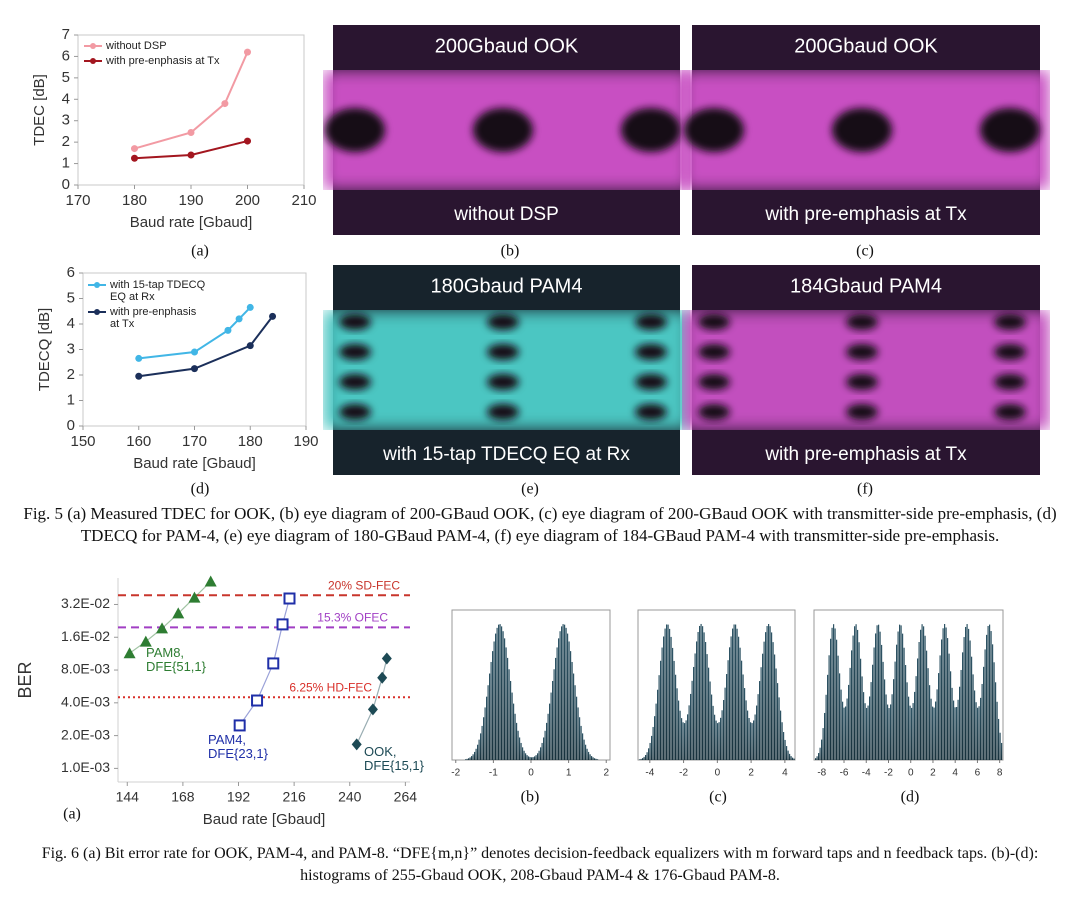 Image resolution: width=1080 pixels, height=904 pixels. What do you see at coordinates (718, 773) in the screenshot?
I see `x-tick-label: 0` at bounding box center [718, 773].